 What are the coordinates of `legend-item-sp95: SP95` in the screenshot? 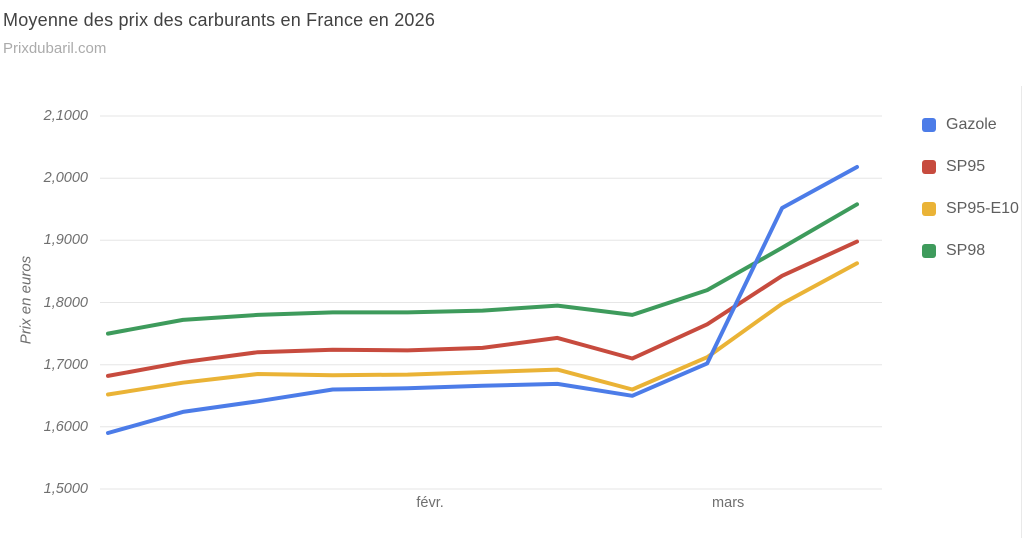 It's located at (970, 167).